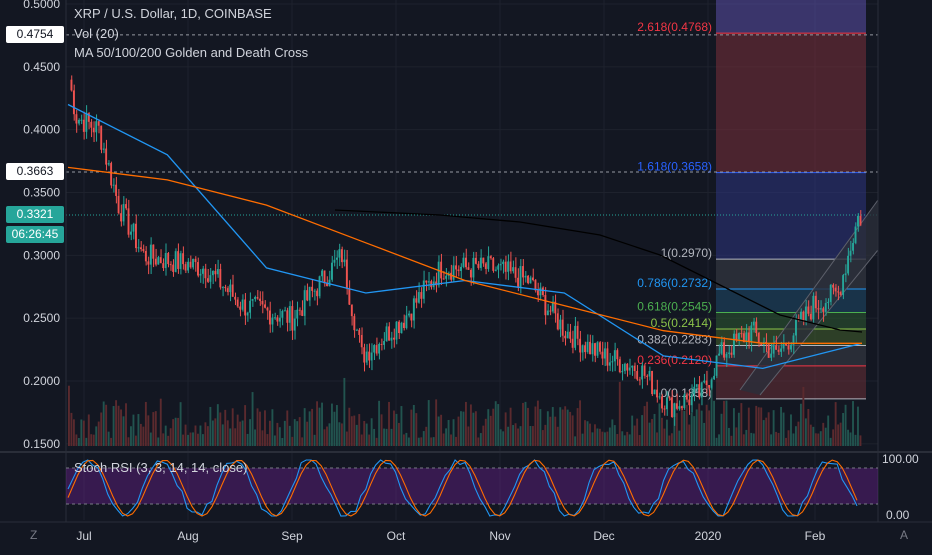 The width and height of the screenshot is (932, 555). Describe the element at coordinates (161, 467) in the screenshot. I see `stoch-label: Stoch RSI (3, 3, 14, 14, close)` at that location.